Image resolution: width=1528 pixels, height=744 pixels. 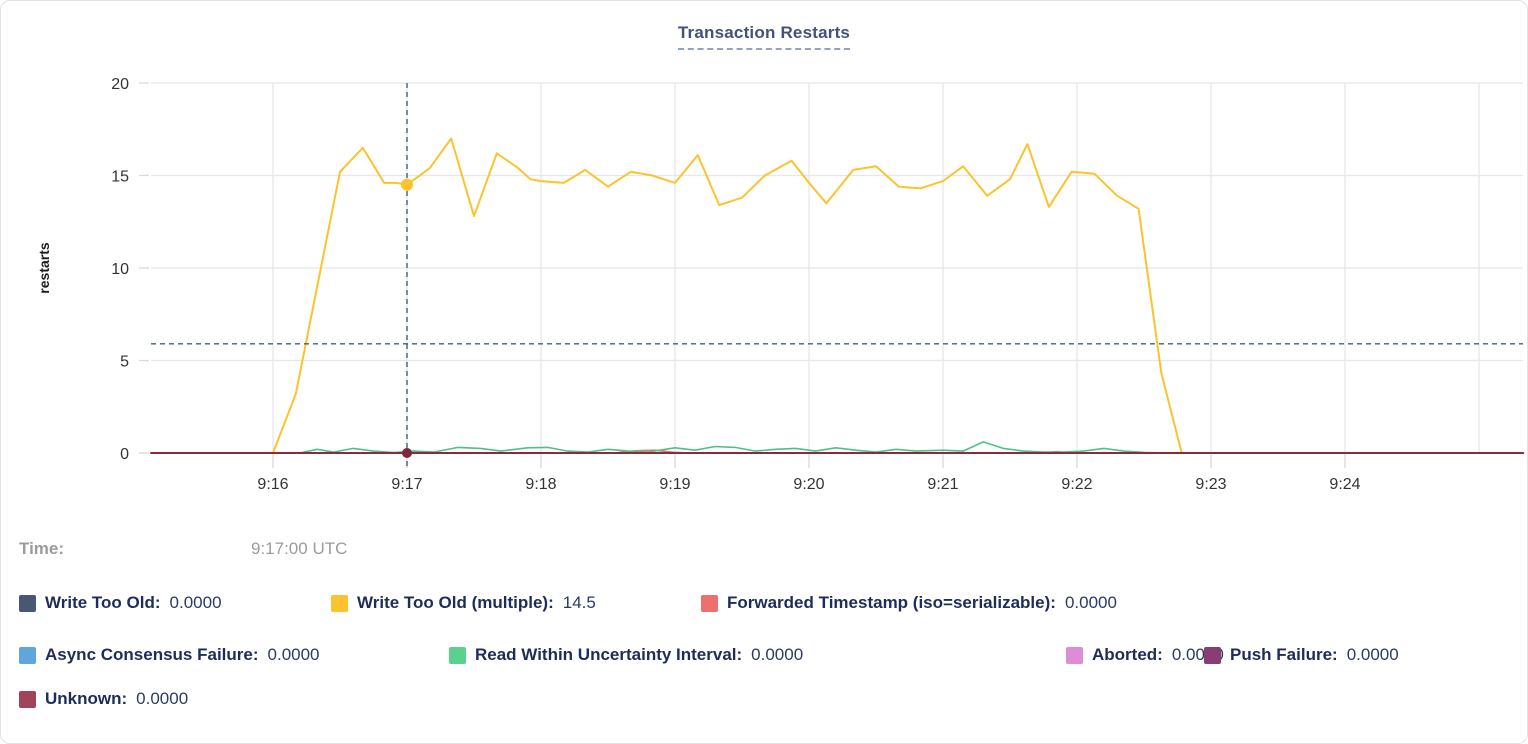 I want to click on x-tick-label: 9:17, so click(x=406, y=484).